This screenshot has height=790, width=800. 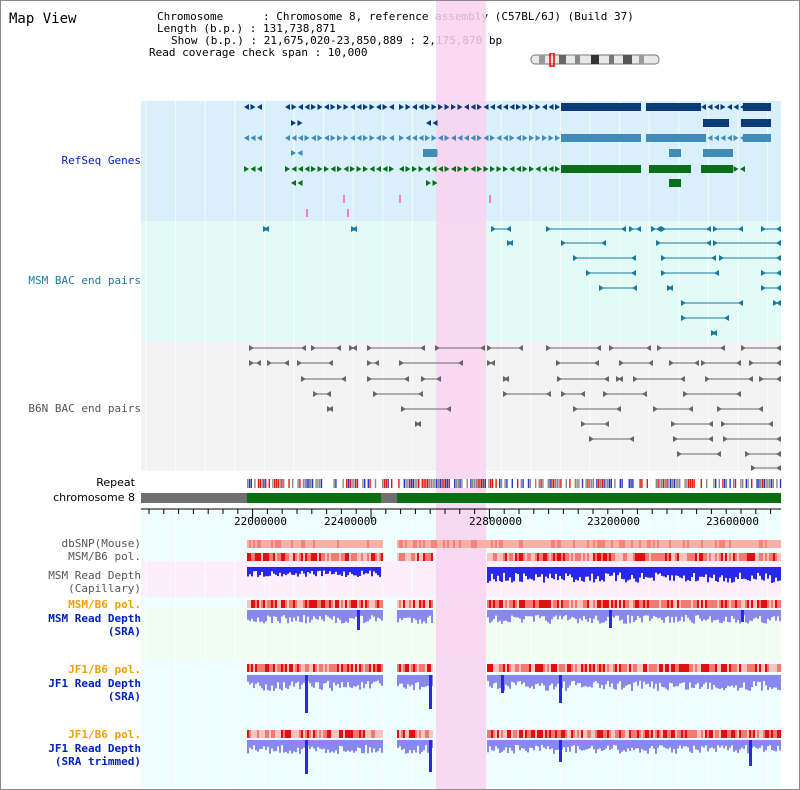 What do you see at coordinates (552, 60) in the screenshot?
I see `ideogram-current-region` at bounding box center [552, 60].